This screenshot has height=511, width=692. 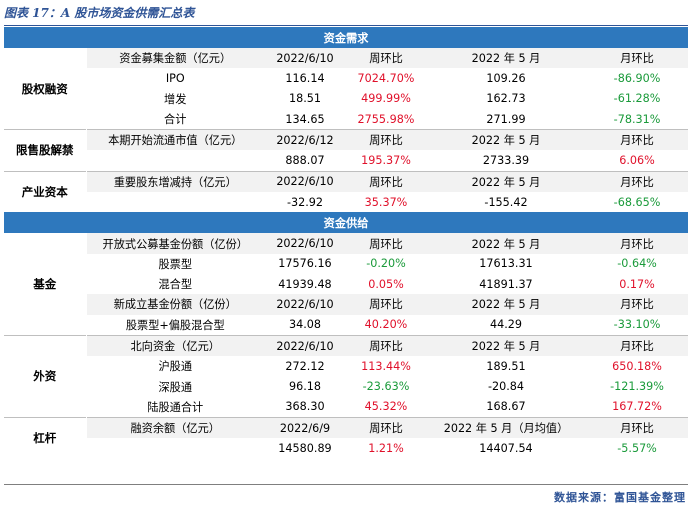 What do you see at coordinates (175, 407) in the screenshot?
I see `table-cell: 陆股通合计` at bounding box center [175, 407].